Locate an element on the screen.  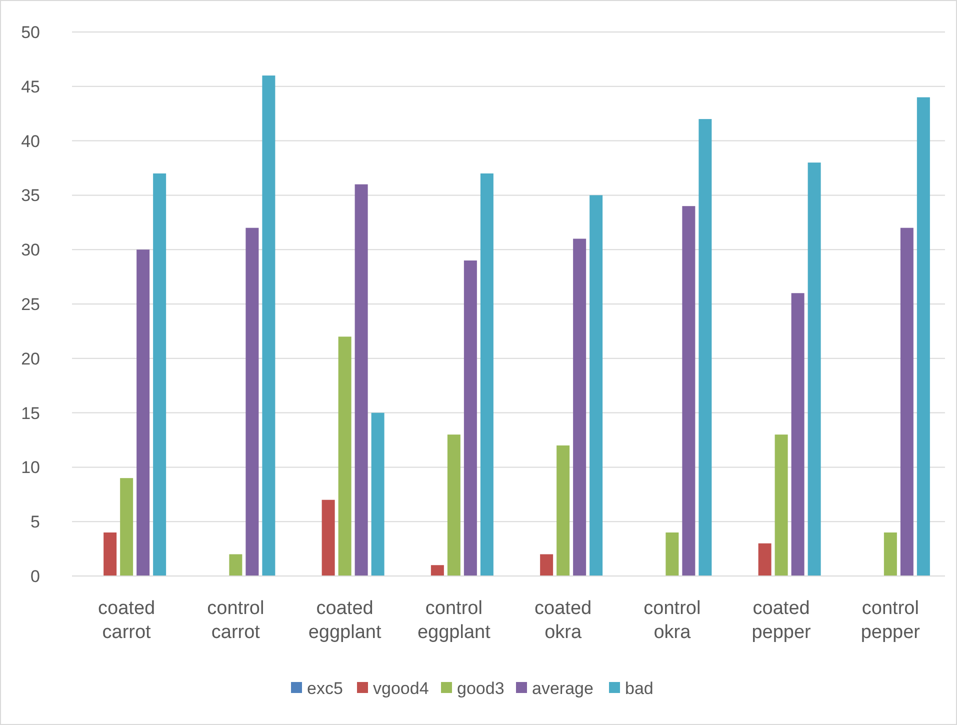
x-tick-label: control pepper is located at coordinates (890, 620).